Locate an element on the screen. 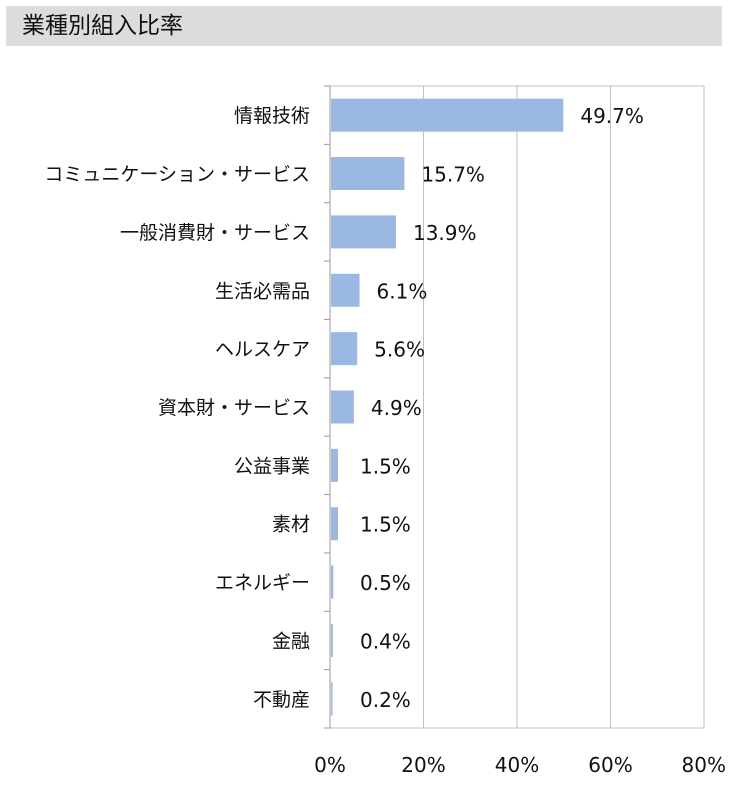 This screenshot has height=787, width=729. x-tick-label-80: 80% is located at coordinates (704, 765).